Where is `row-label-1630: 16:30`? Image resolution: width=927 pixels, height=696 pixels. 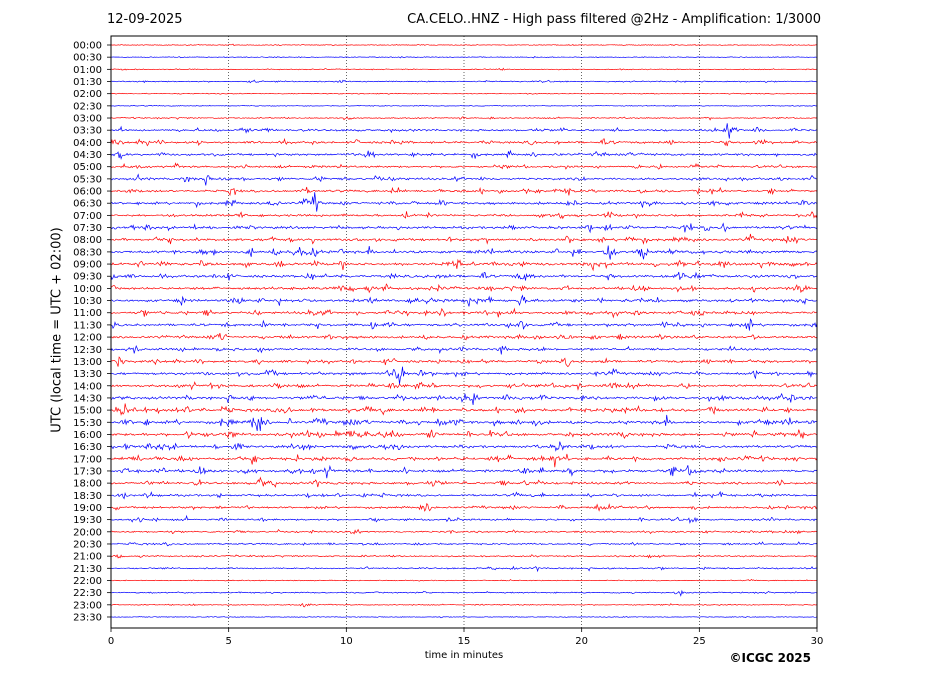
row-label-1630: 16:30 is located at coordinates (87, 447).